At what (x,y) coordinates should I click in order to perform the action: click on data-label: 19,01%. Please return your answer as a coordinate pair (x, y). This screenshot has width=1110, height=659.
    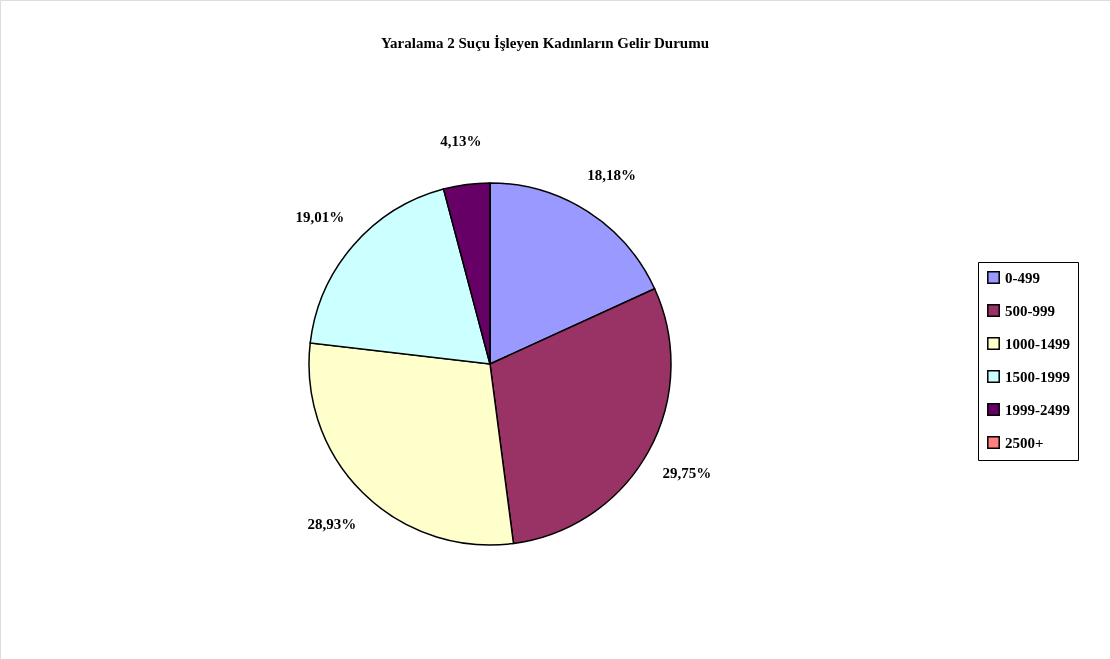
    Looking at the image, I should click on (320, 216).